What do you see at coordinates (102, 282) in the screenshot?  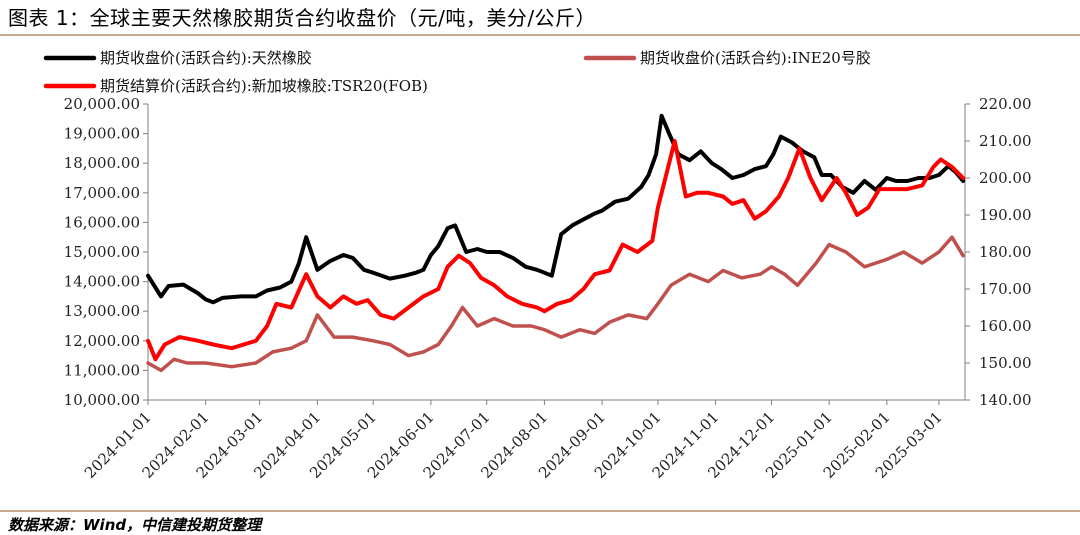 I see `y-left-tick-label: 14,000.00` at bounding box center [102, 282].